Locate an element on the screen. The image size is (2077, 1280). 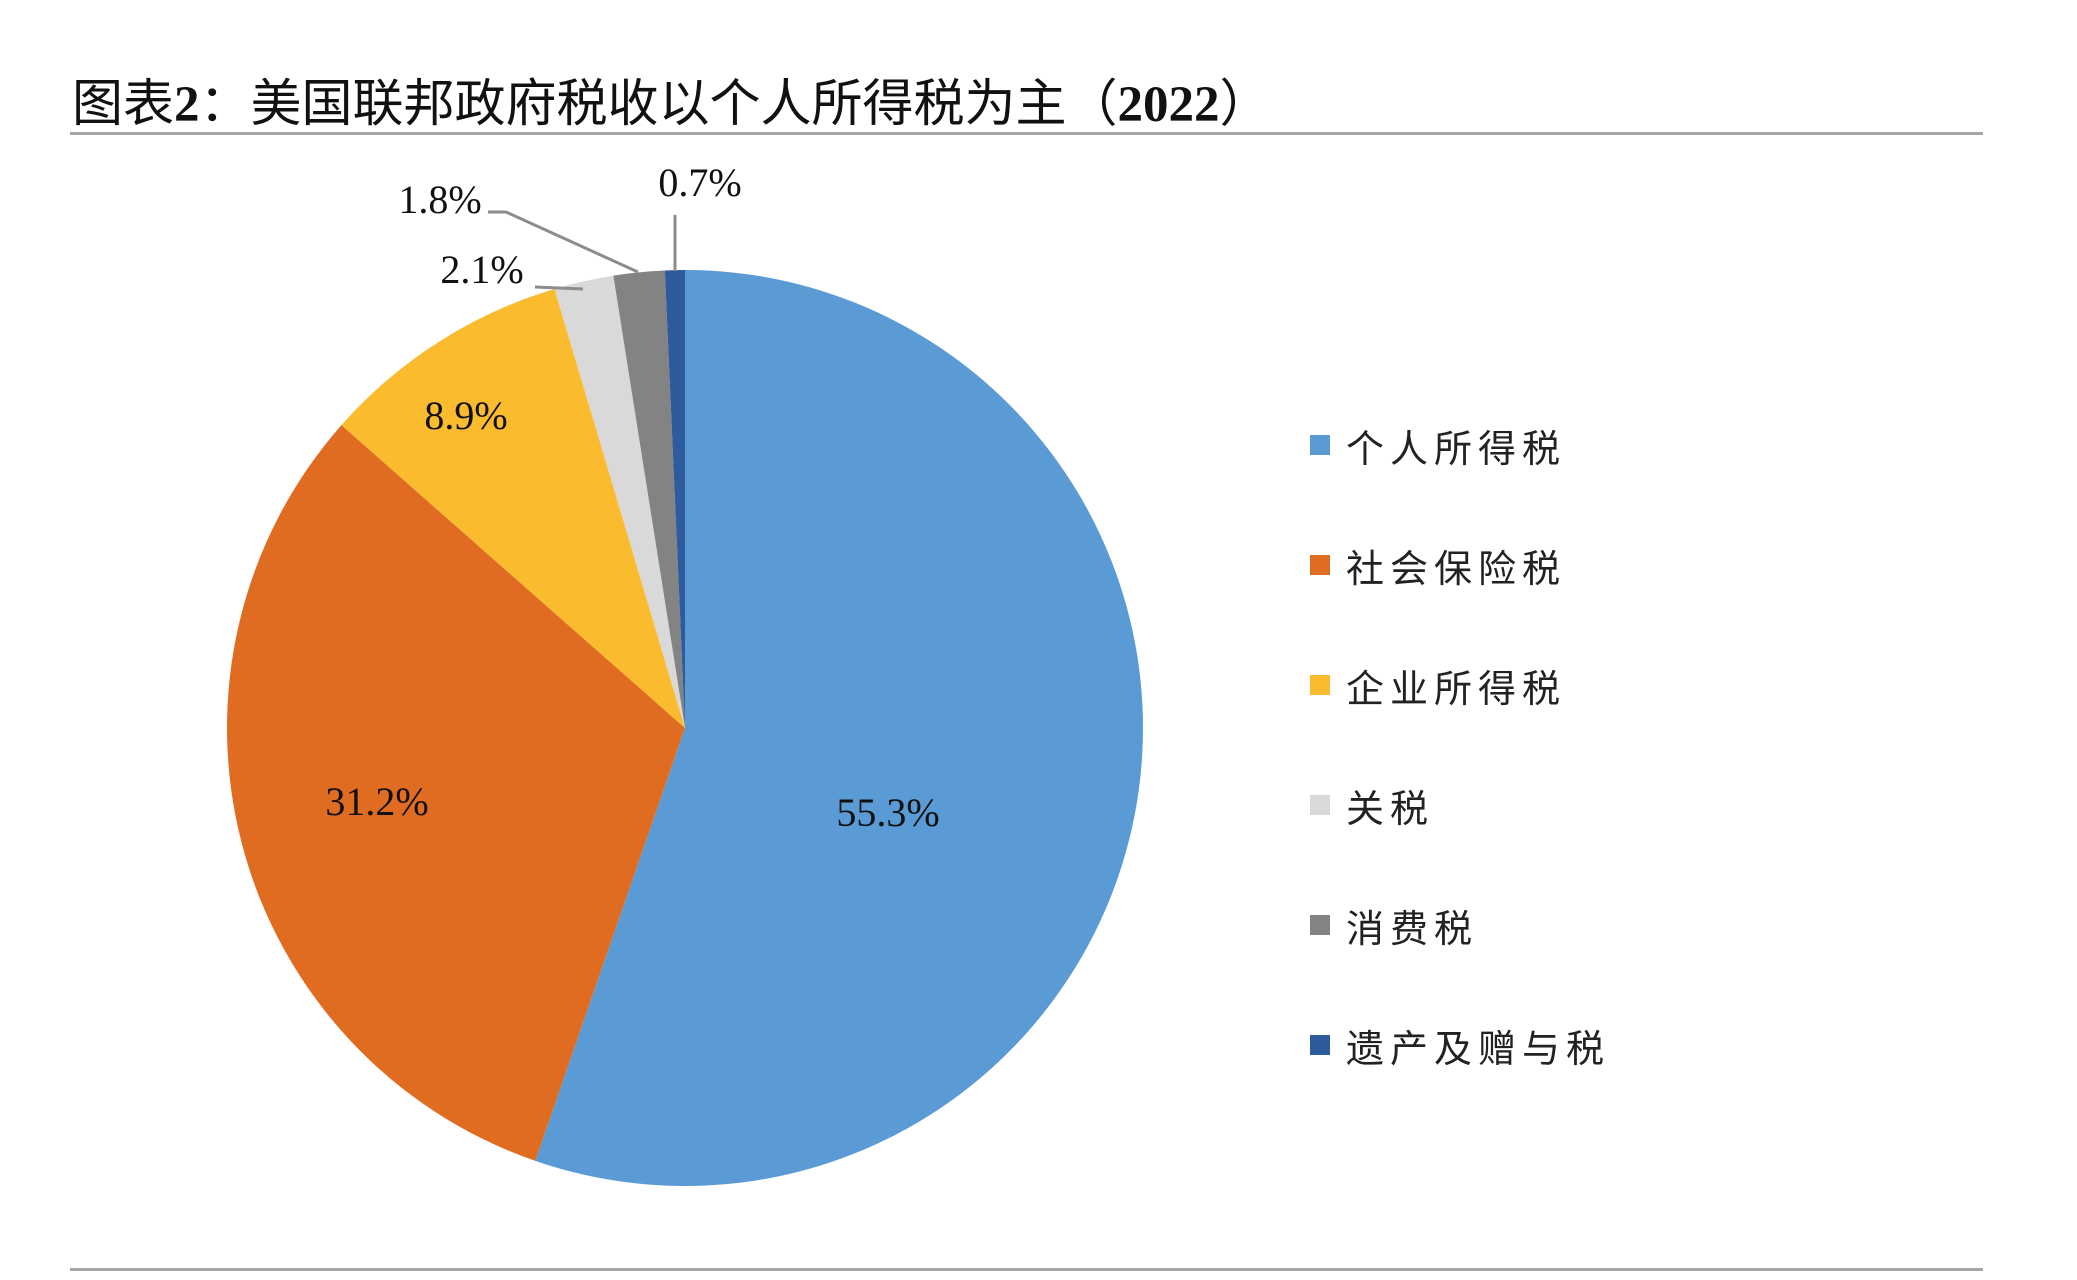
slice-label-social-insurance: 31.2% is located at coordinates (376, 801).